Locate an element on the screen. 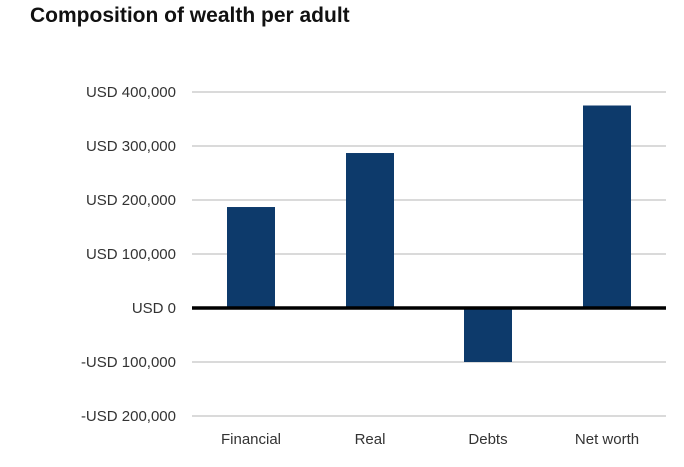 The image size is (684, 467). y-tick-label: -USD 200,000 is located at coordinates (128, 416).